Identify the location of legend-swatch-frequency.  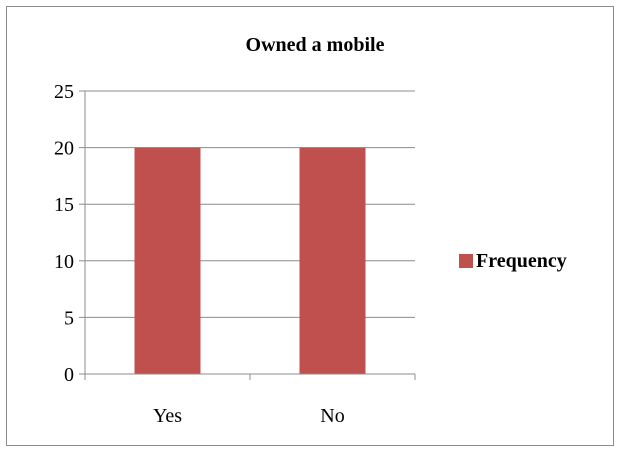
(466, 261).